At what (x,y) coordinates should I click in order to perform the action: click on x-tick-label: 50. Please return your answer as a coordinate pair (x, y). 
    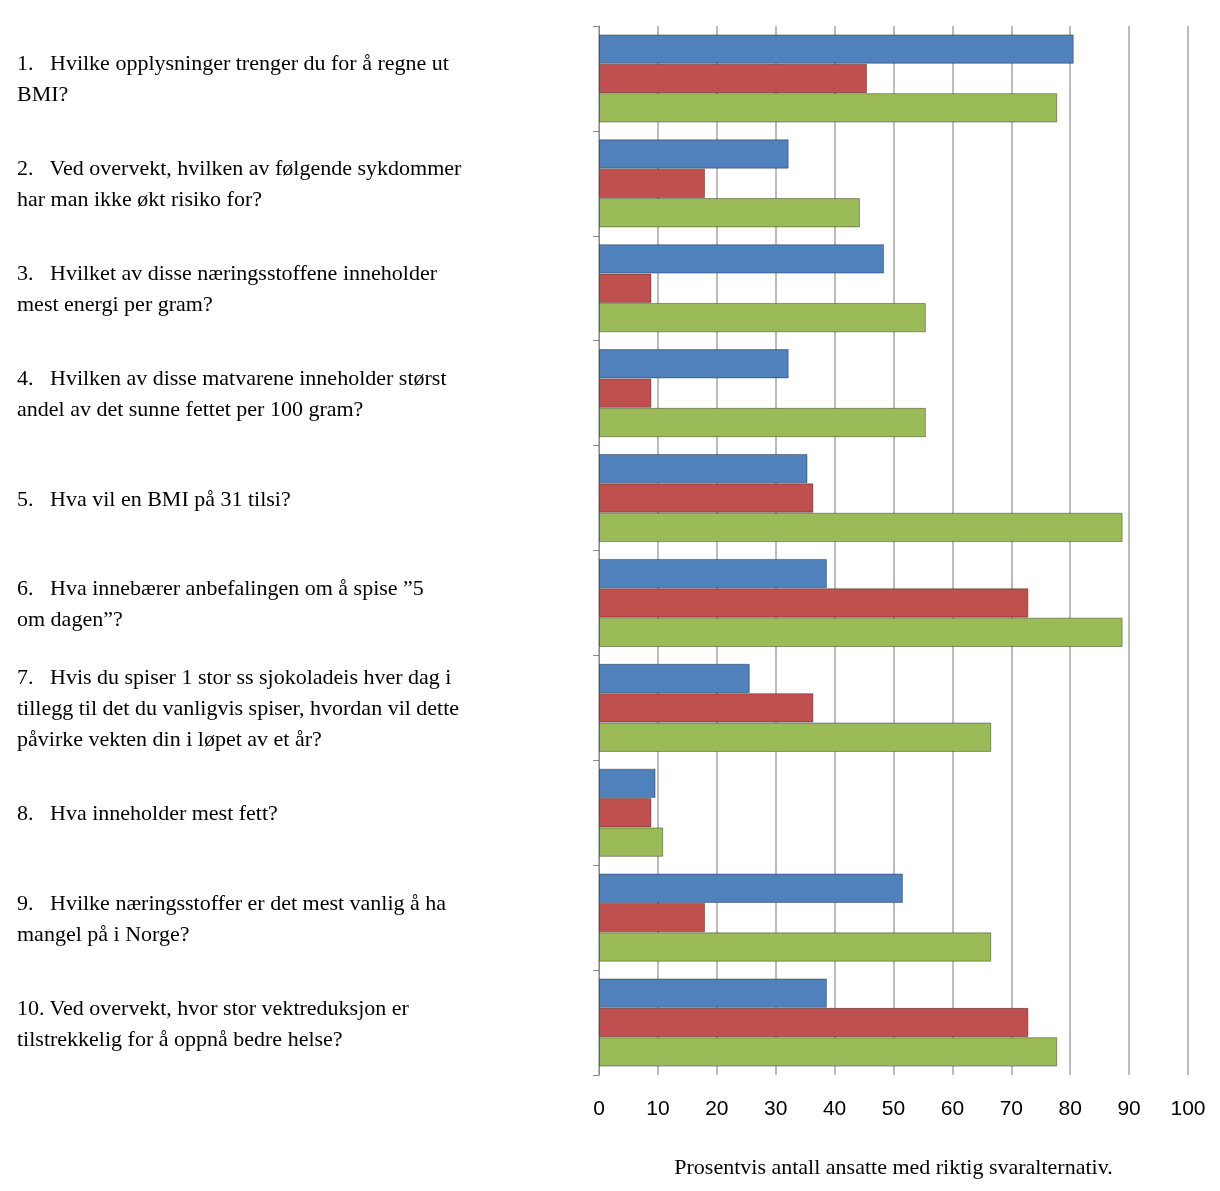
    Looking at the image, I should click on (893, 1107).